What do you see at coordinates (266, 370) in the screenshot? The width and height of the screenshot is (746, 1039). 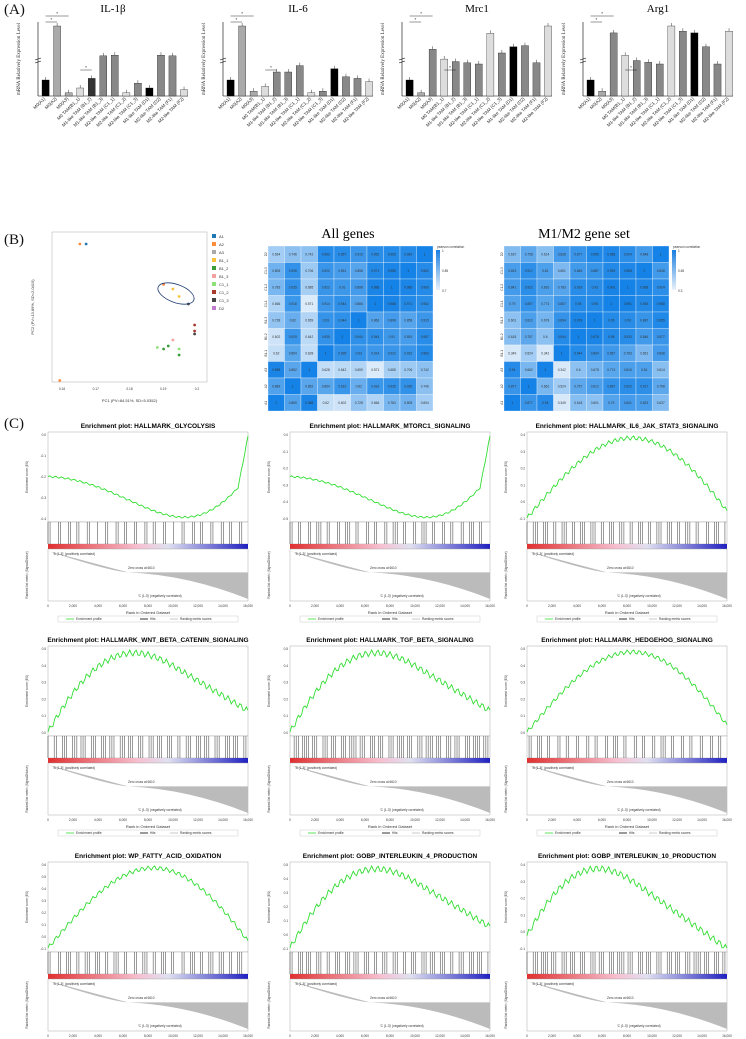 I see `heatmap-row-label: A3` at bounding box center [266, 370].